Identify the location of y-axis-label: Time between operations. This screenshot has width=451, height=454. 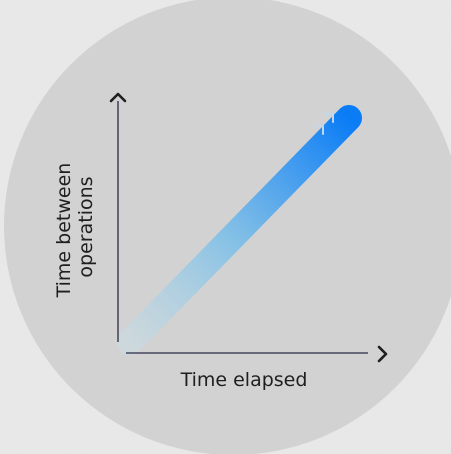
(75, 228).